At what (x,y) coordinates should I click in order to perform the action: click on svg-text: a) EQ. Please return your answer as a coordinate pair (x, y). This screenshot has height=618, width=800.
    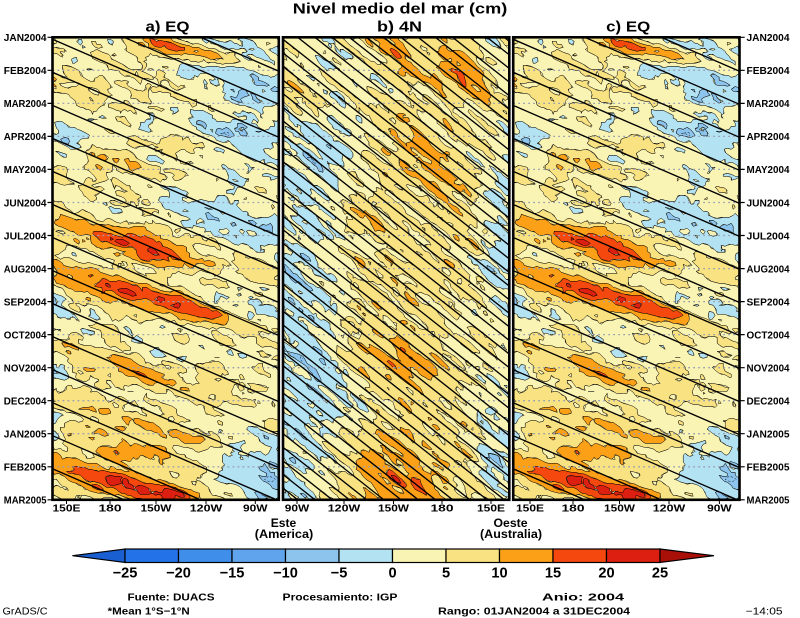
    Looking at the image, I should click on (168, 27).